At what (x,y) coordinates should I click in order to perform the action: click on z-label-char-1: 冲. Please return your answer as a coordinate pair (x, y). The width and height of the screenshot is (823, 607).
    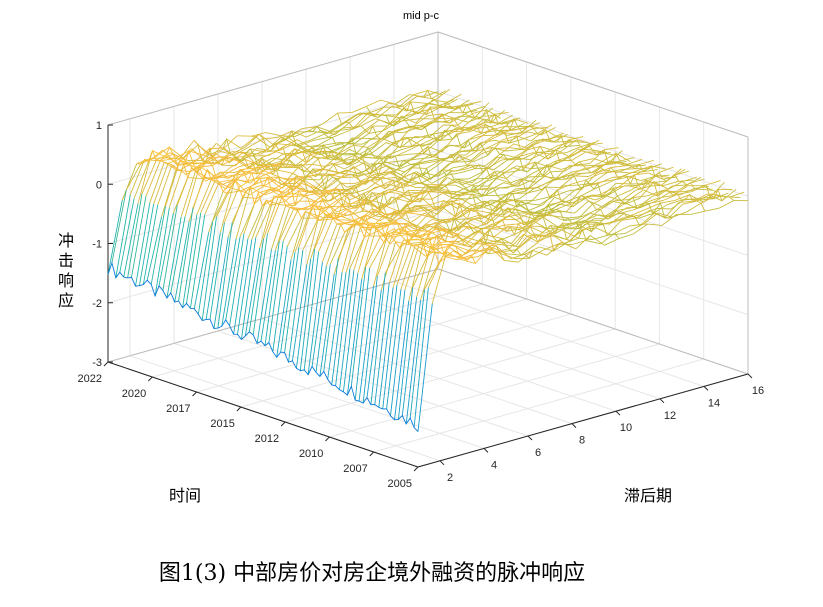
    Looking at the image, I should click on (66, 240).